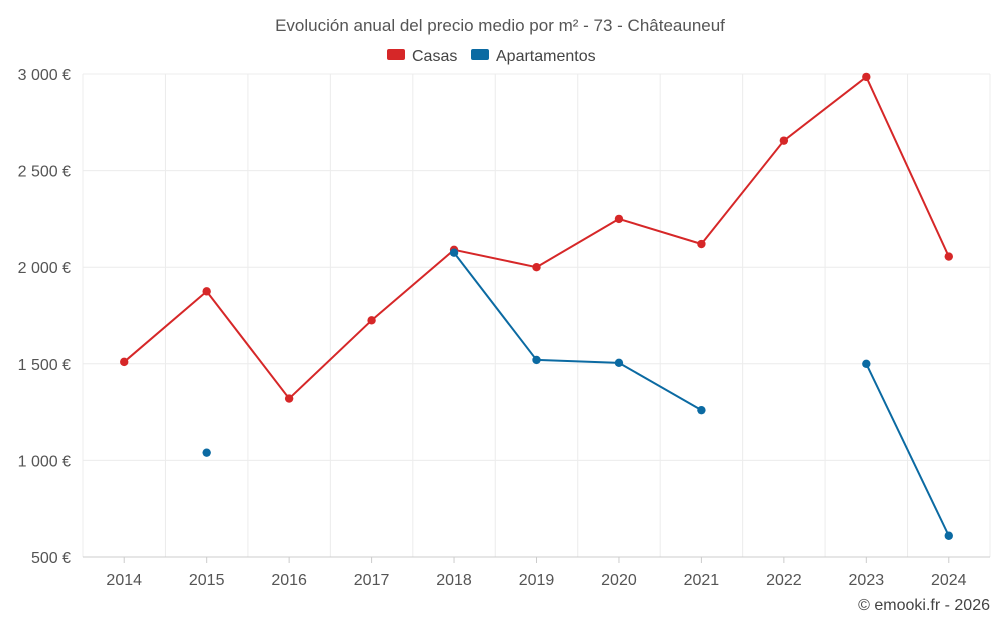 The image size is (1000, 625). I want to click on legend-swatch-casas, so click(396, 54).